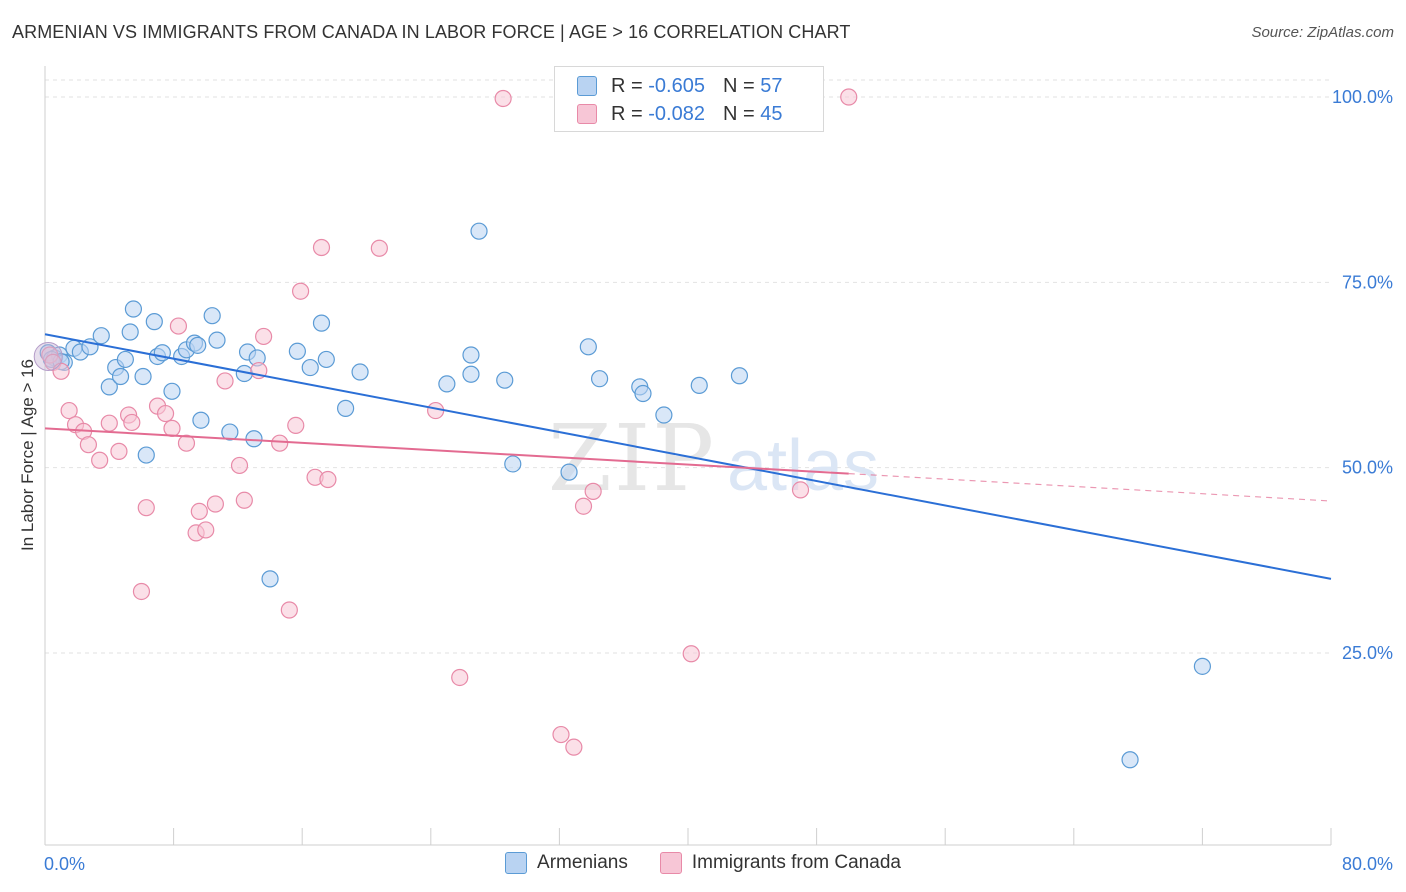 The width and height of the screenshot is (1406, 892). What do you see at coordinates (516, 863) in the screenshot?
I see `armenians-legend-swatch` at bounding box center [516, 863].